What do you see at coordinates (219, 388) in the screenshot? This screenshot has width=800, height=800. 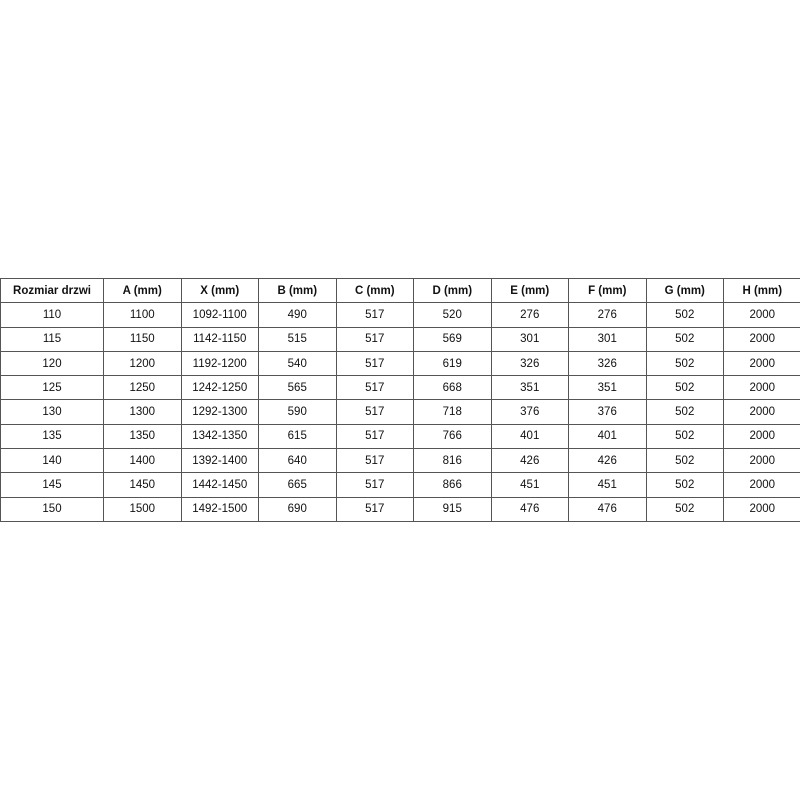 I see `table-cell: 1242-1250` at bounding box center [219, 388].